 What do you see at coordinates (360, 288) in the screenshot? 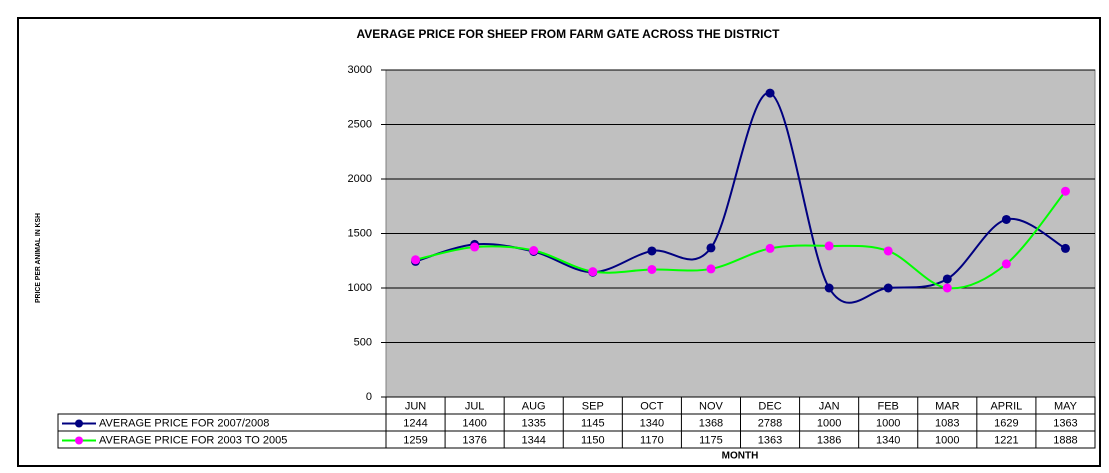
I see `y-tick-label: 1000` at bounding box center [360, 288].